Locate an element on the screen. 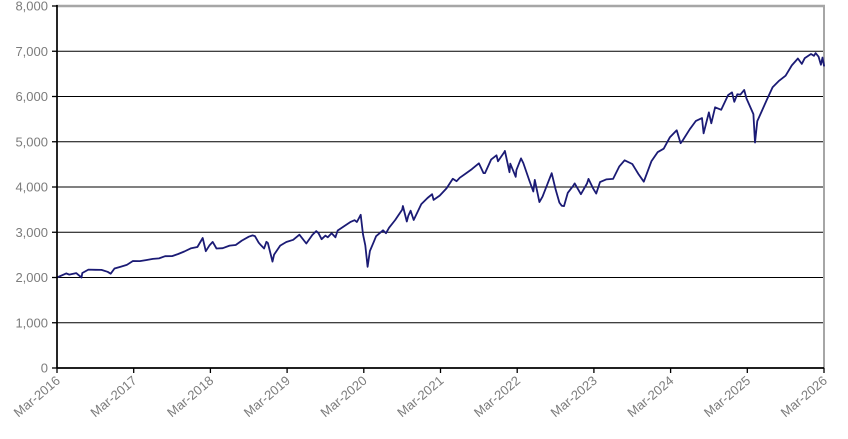 The height and width of the screenshot is (439, 848). x-tick-label: Mar-2016 is located at coordinates (37, 396).